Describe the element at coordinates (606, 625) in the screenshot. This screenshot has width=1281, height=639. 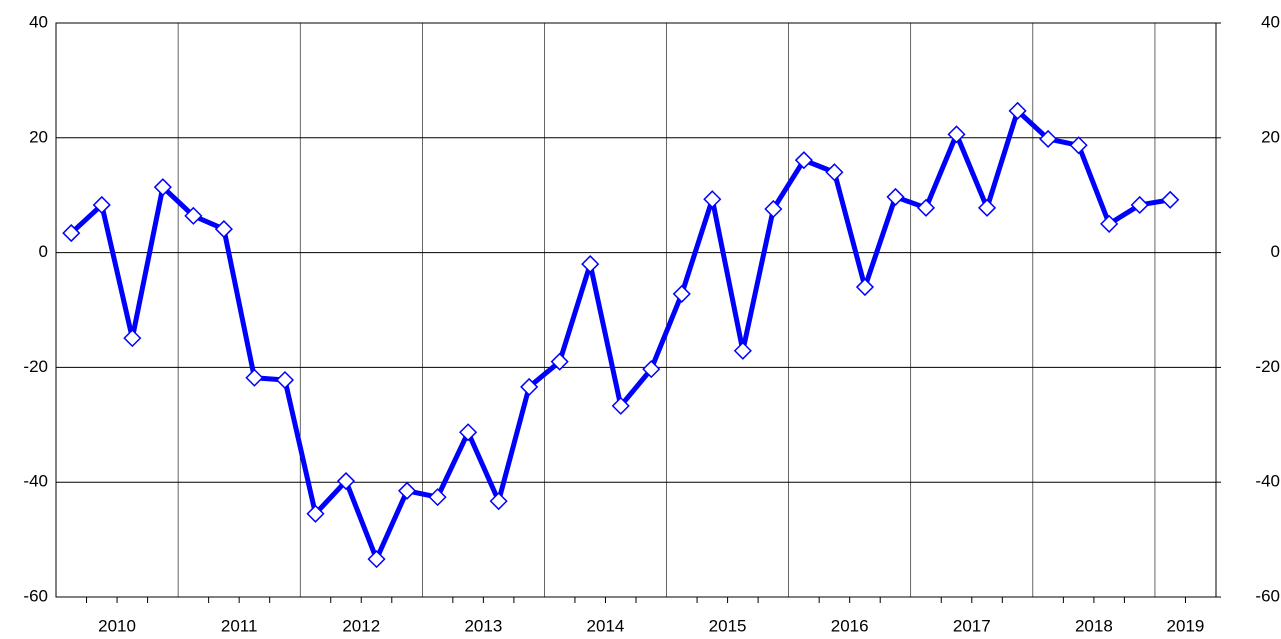
I see `x-tick-label: 2014` at that location.